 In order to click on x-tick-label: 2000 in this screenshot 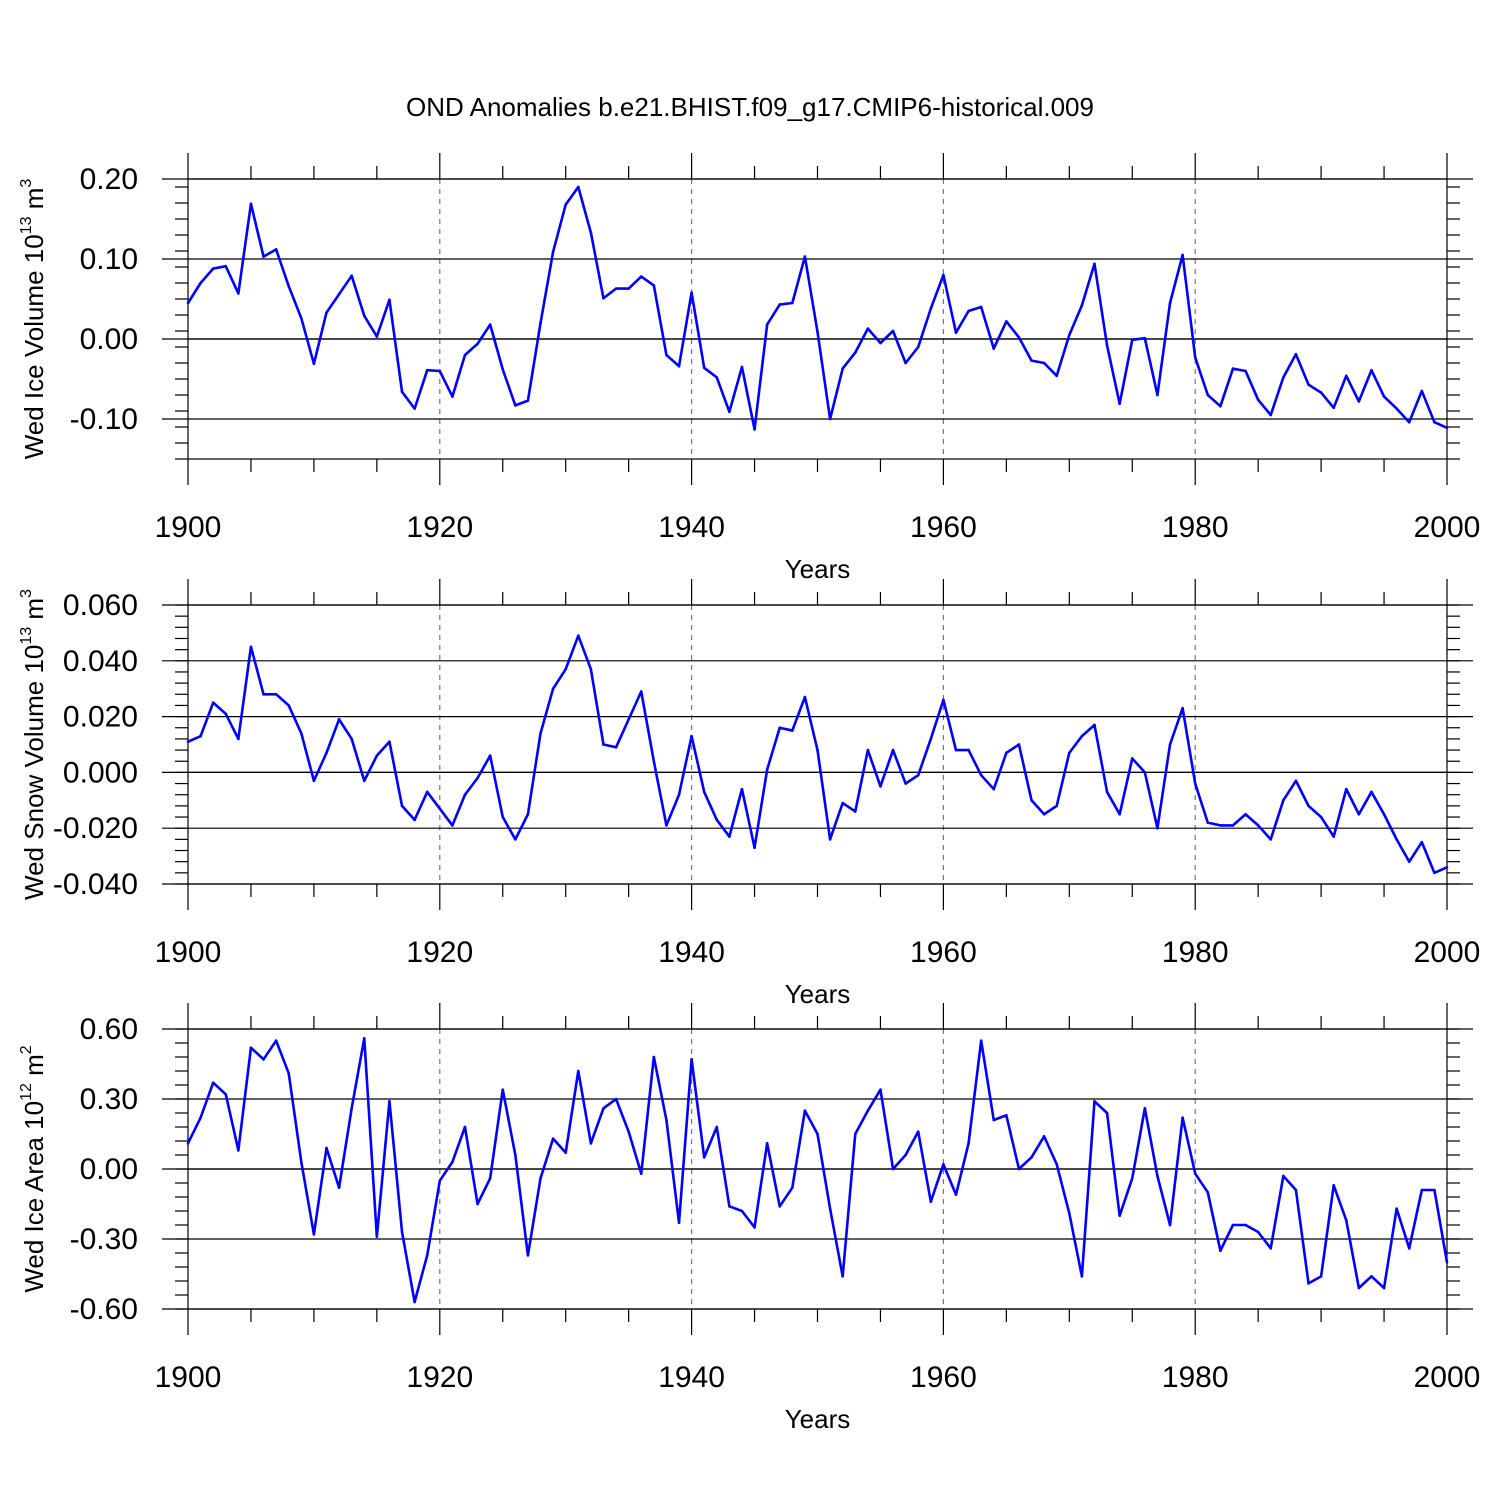, I will do `click(1447, 527)`.